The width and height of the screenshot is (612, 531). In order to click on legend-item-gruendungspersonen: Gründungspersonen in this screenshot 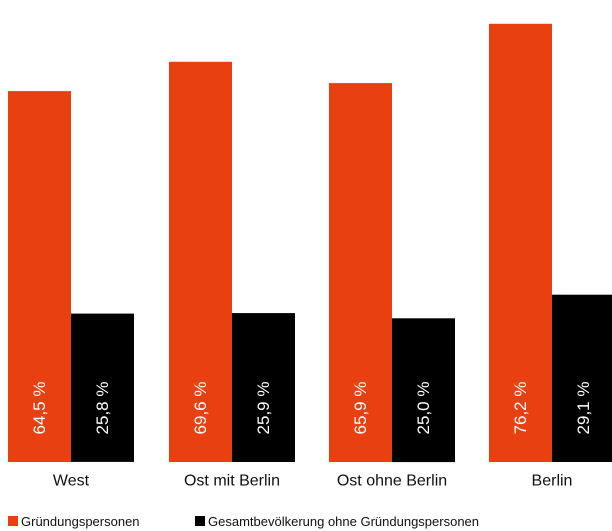, I will do `click(74, 521)`.